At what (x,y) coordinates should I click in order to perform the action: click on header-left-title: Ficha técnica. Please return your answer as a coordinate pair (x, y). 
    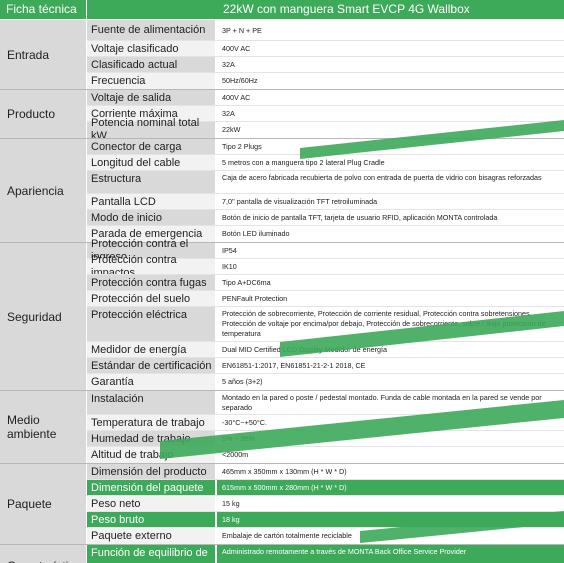
    Looking at the image, I should click on (43, 9).